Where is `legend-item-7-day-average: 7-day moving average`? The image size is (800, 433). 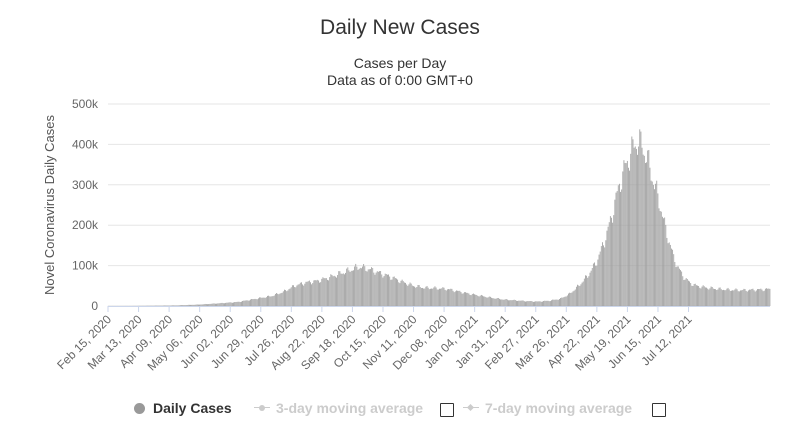
legend-item-7-day-average: 7-day moving average is located at coordinates (547, 408).